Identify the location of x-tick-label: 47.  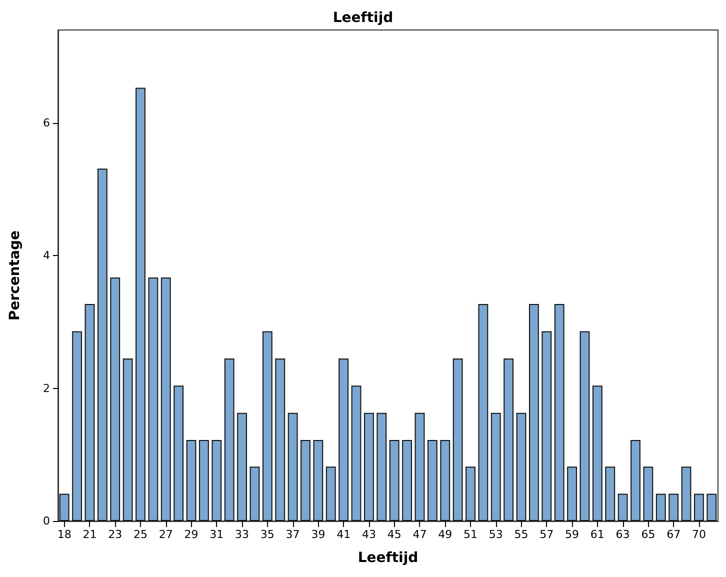
(419, 534).